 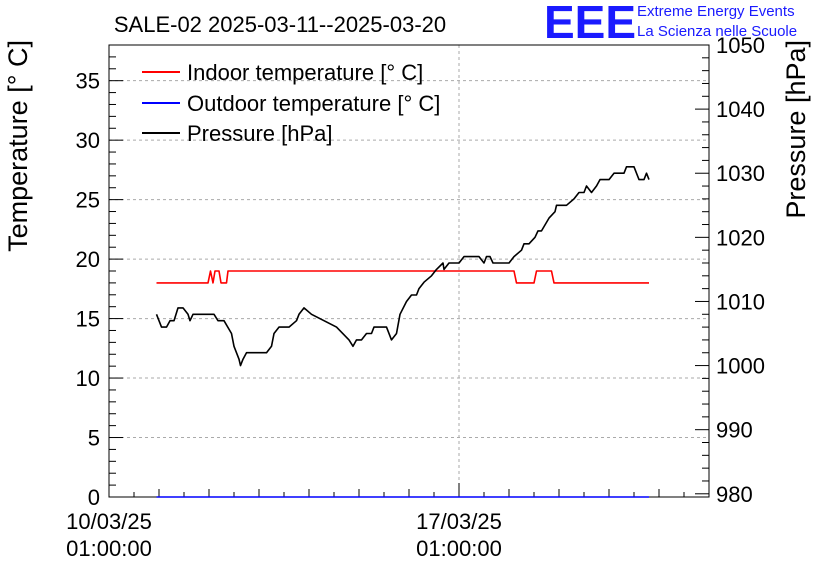 What do you see at coordinates (313, 103) in the screenshot?
I see `legend-label-outdoor: Outdoor temperature [° C]` at bounding box center [313, 103].